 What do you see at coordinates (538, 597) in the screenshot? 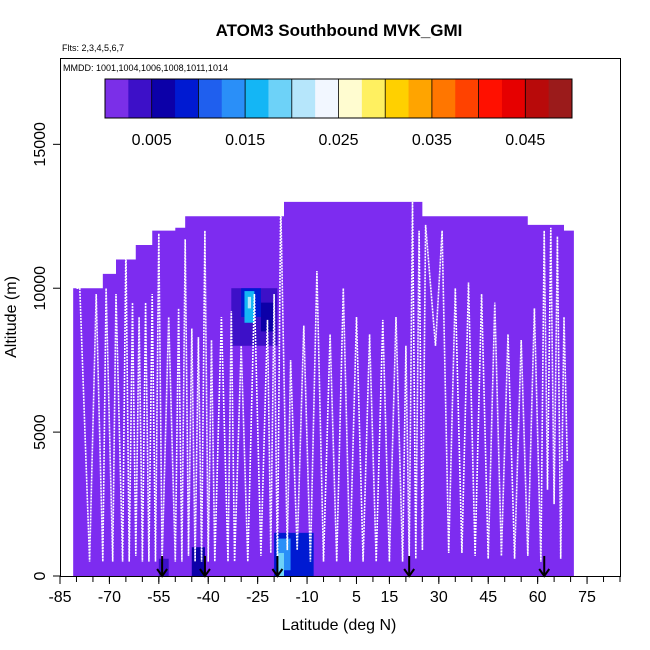
I see `x-tick-label-10: 60` at bounding box center [538, 597].